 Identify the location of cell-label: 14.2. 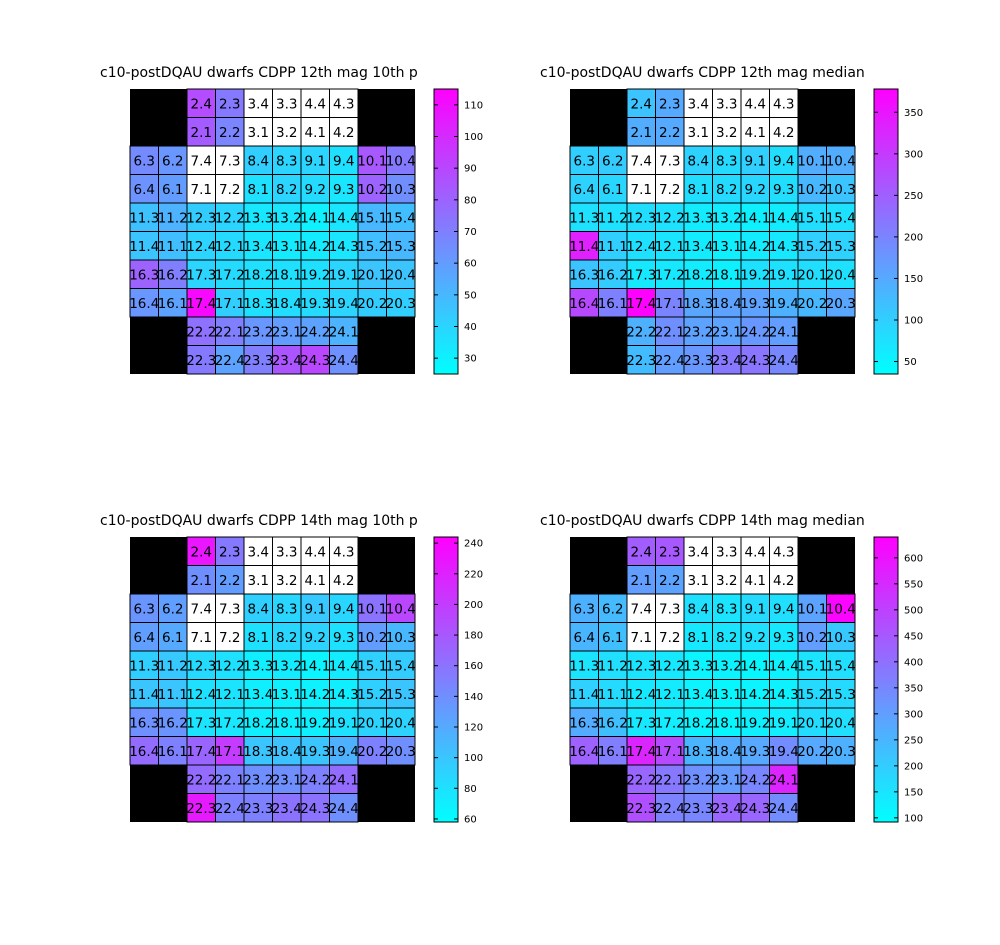
(315, 247).